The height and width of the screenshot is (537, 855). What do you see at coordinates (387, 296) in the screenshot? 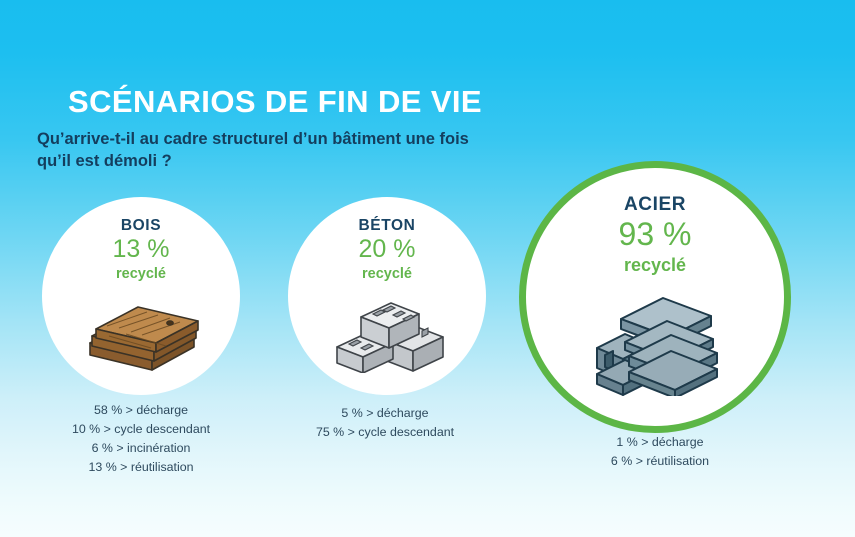
I see `material-card-beton: BÉTON 20 % recyclé` at bounding box center [387, 296].